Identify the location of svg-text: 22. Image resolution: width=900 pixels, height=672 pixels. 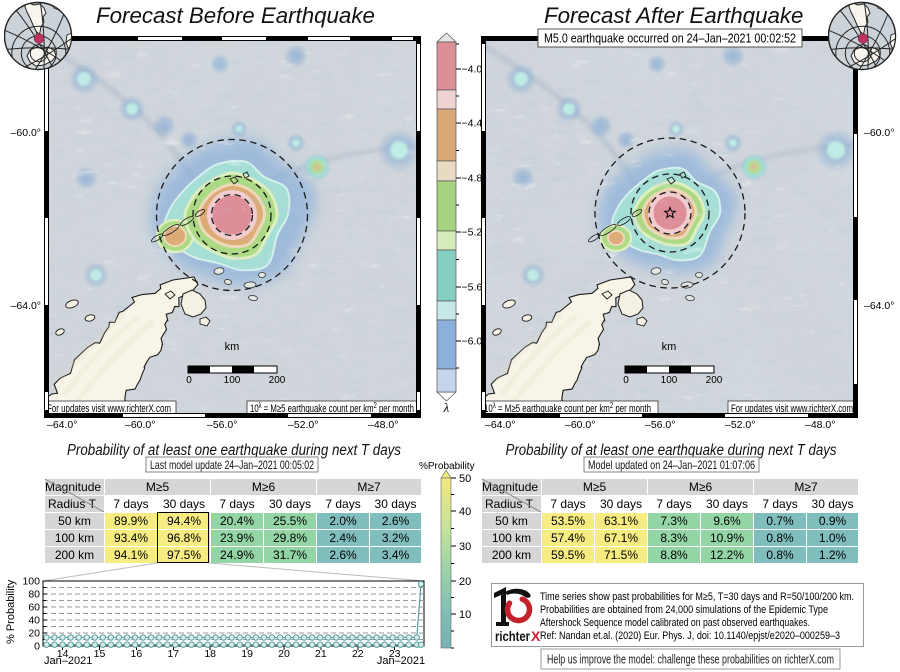
(358, 654).